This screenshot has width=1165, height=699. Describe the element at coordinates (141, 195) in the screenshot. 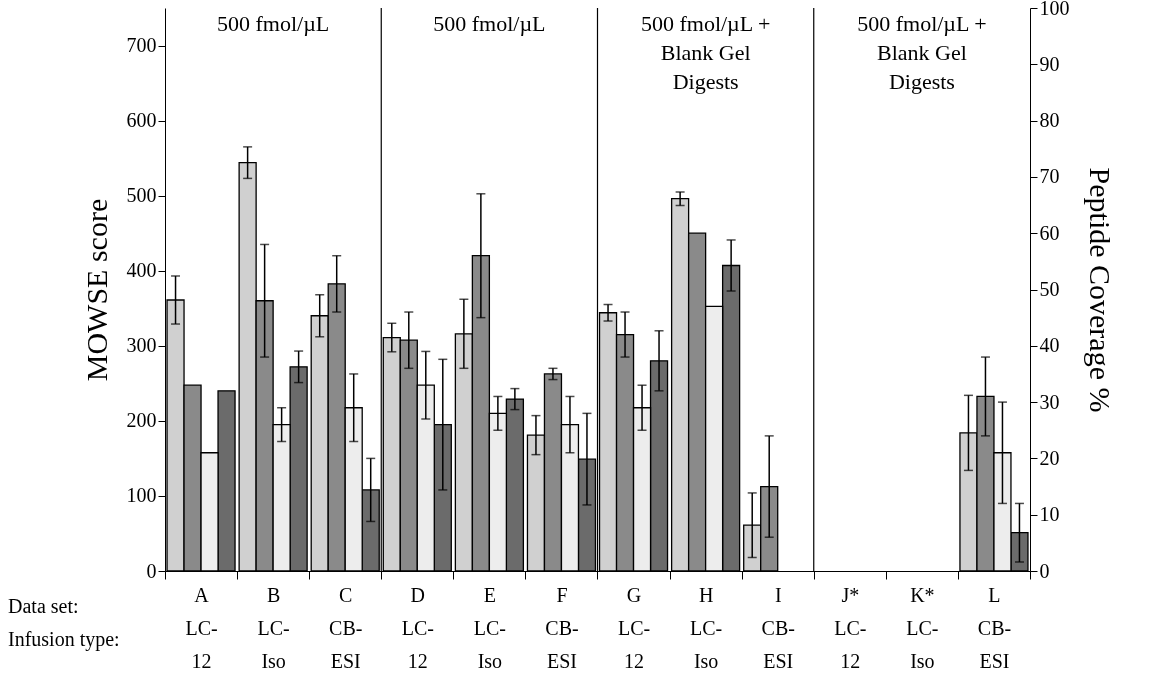

I see `y-tick-label: 500` at that location.